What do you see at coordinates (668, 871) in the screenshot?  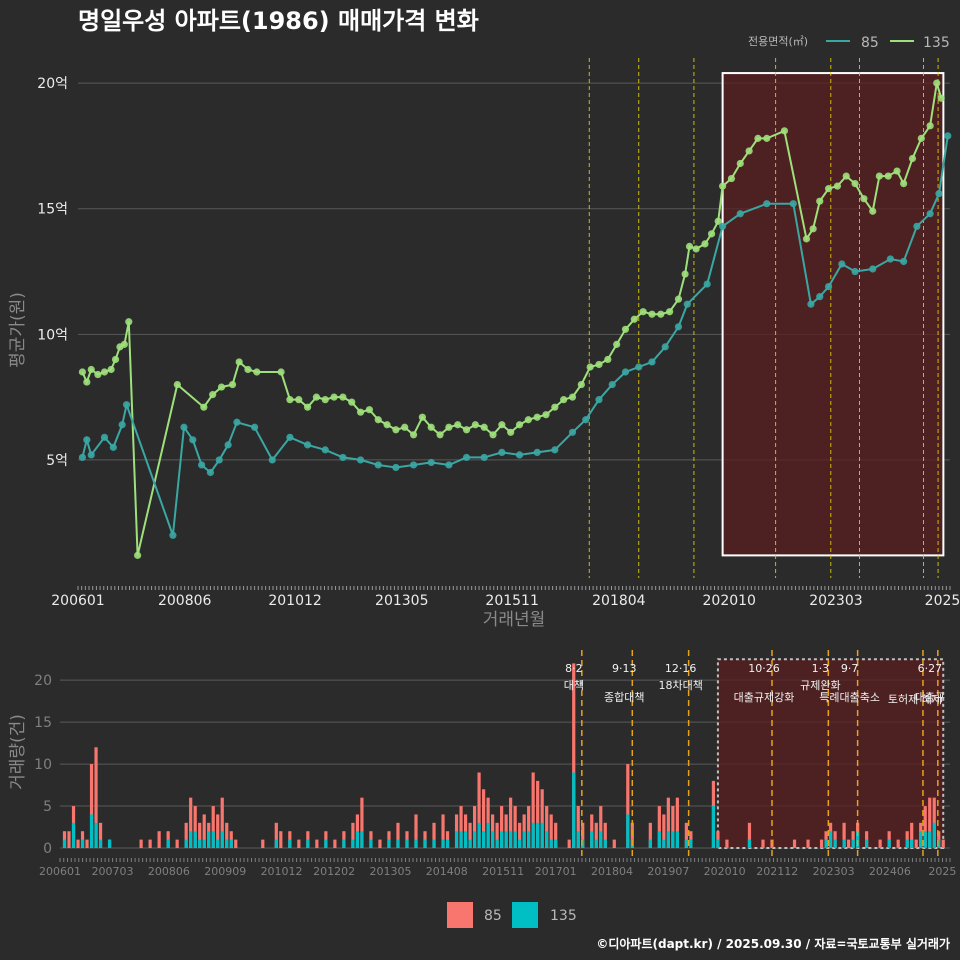 I see `volume-x-tick-label: 201907` at bounding box center [668, 871].